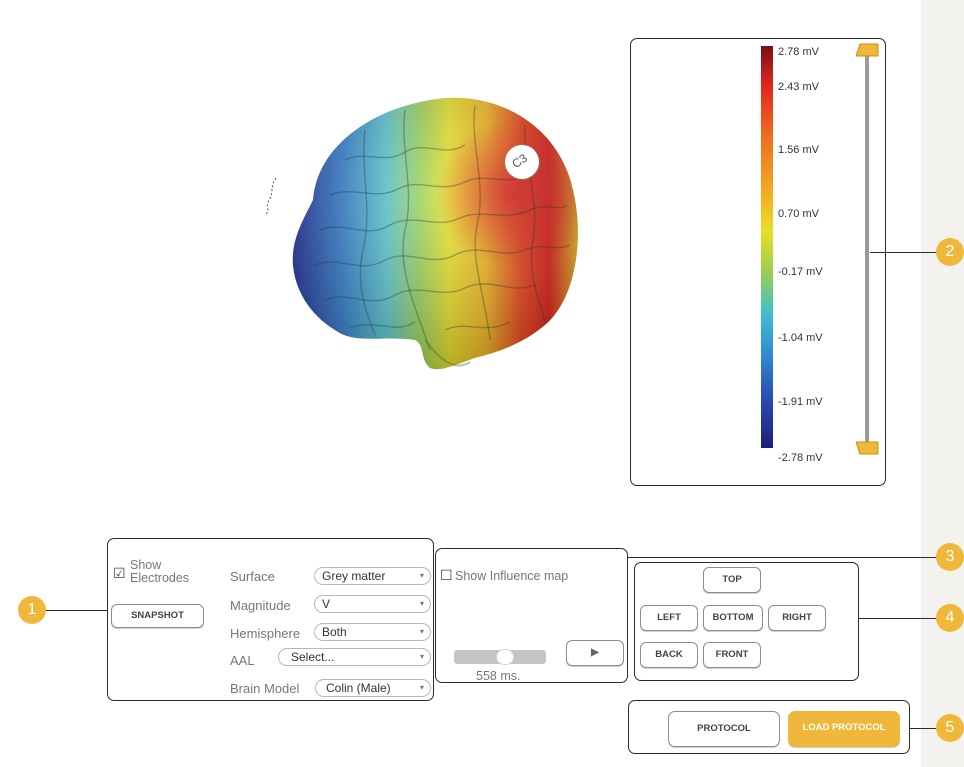  Describe the element at coordinates (798, 87) in the screenshot. I see `colorbar-tick-1: 2.43 mV` at that location.